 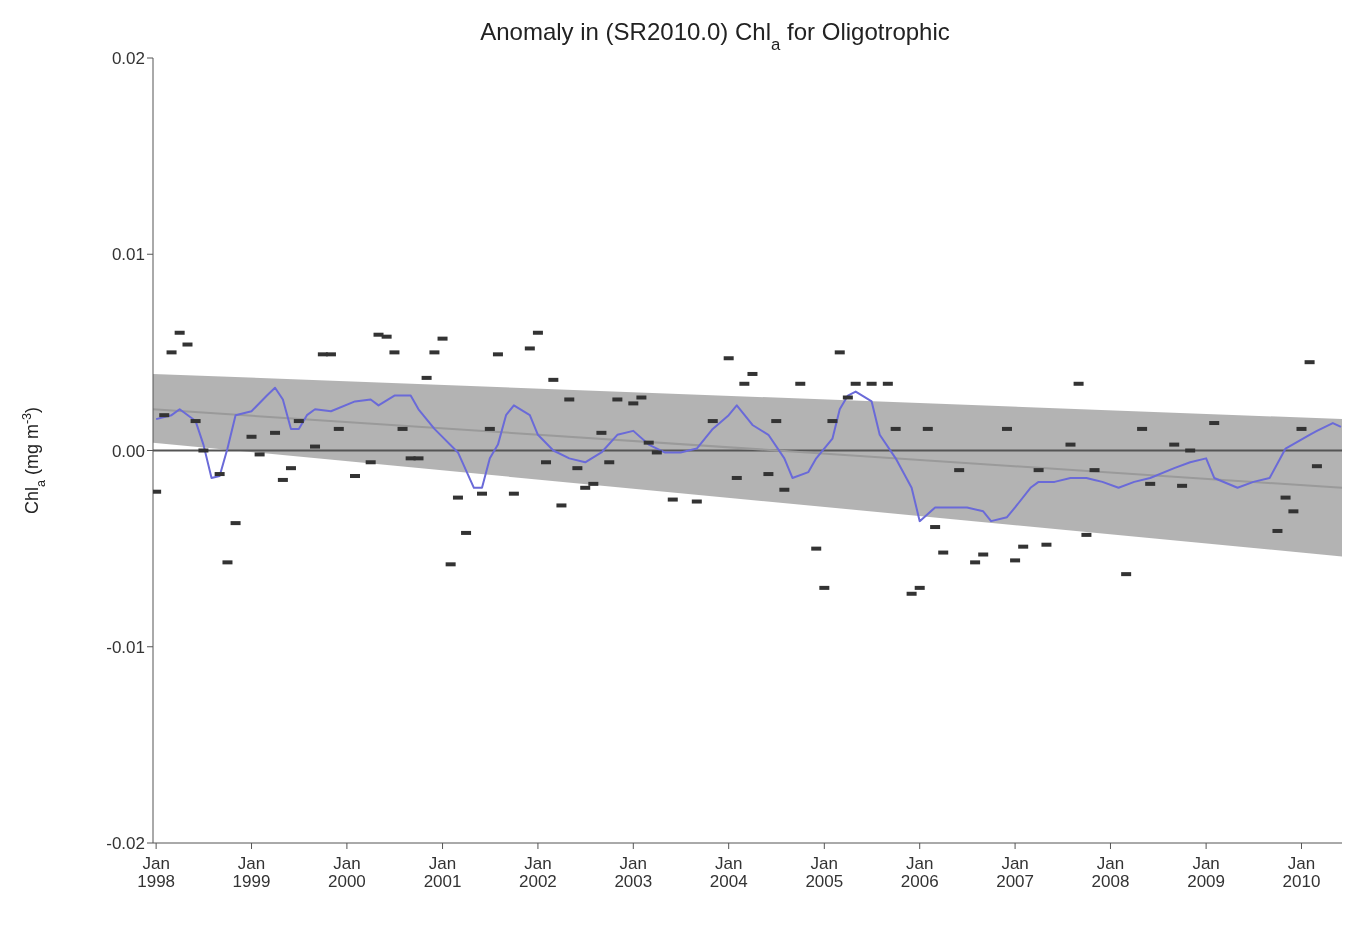 I want to click on x-tick-label: Jan 1998, so click(x=156, y=872).